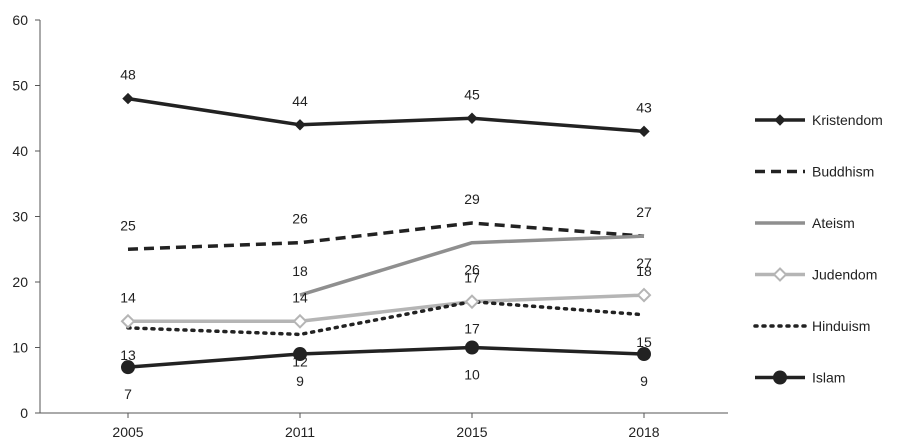 Image resolution: width=901 pixels, height=443 pixels. What do you see at coordinates (844, 275) in the screenshot?
I see `legend-label: Judendom` at bounding box center [844, 275].